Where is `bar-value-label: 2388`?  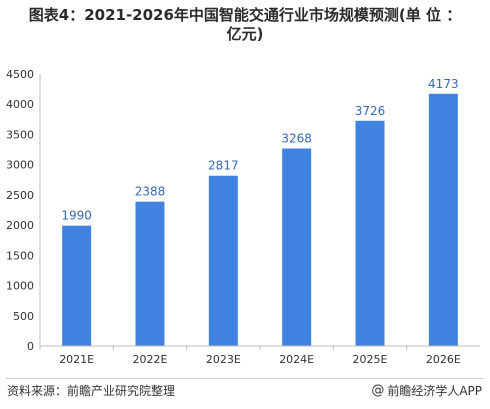
bar-value-label: 2388 is located at coordinates (150, 192).